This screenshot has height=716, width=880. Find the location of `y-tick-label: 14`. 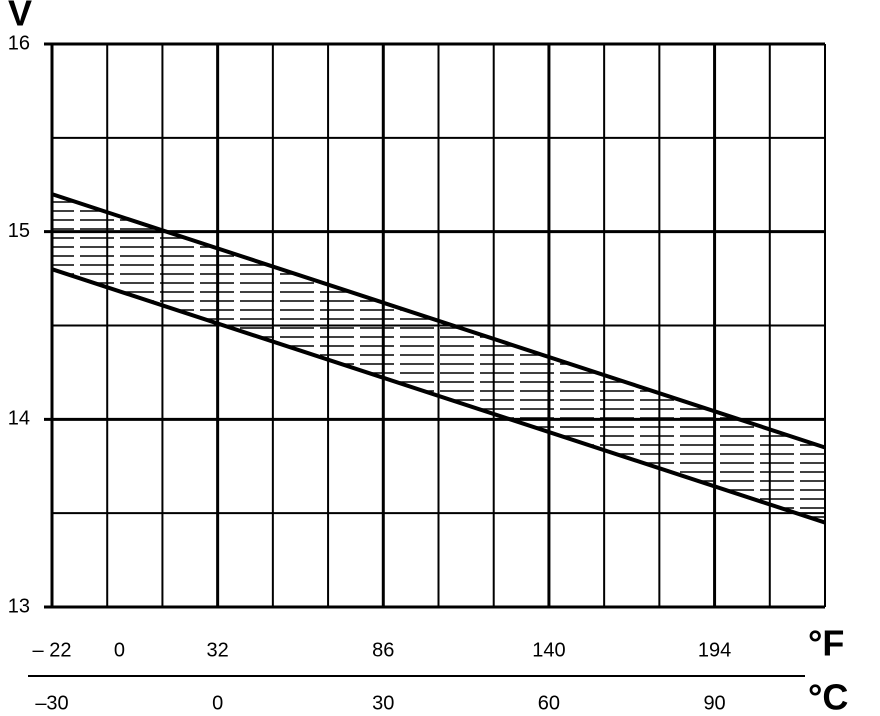

y-tick-label: 14 is located at coordinates (19, 419).